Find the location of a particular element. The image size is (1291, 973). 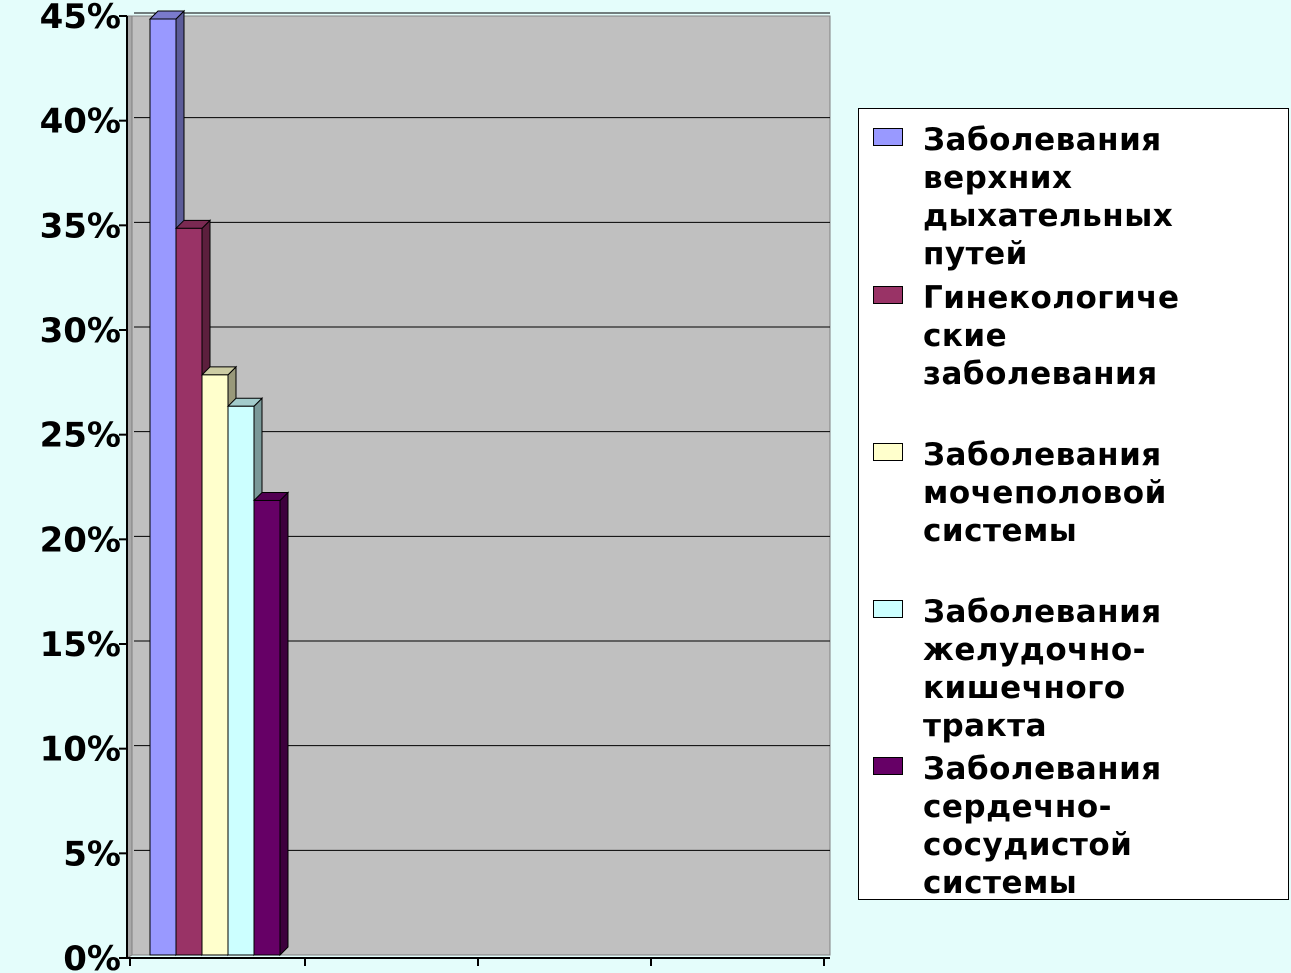

y-tick-label: 5% is located at coordinates (92, 854).